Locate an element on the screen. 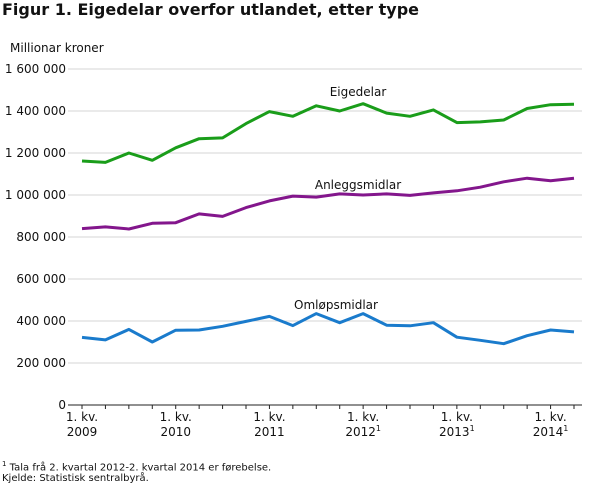  x-tick-label: 20141 is located at coordinates (551, 431).